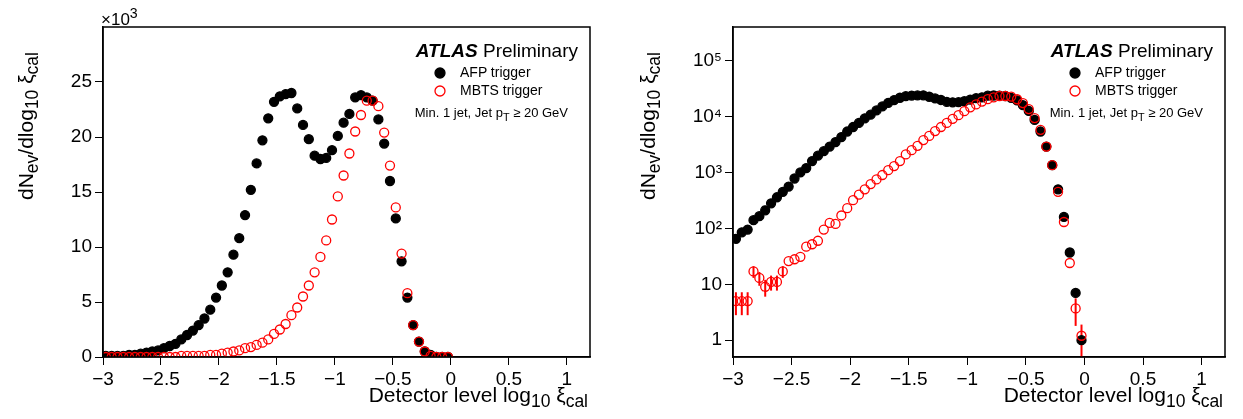 This screenshot has width=1243, height=419. I want to click on y-tick-label: 1, so click(716, 339).